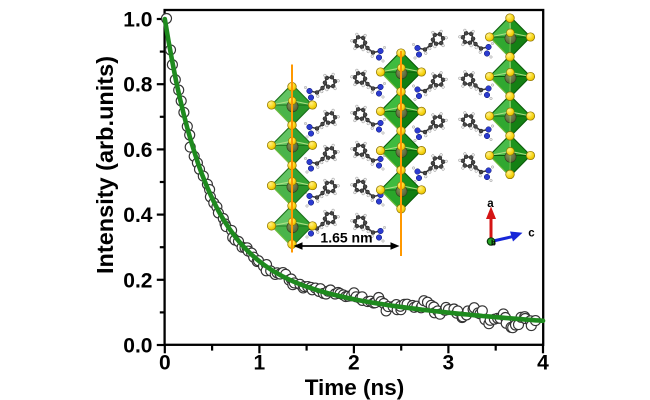  What do you see at coordinates (137, 280) in the screenshot?
I see `svg-text: 0.2` at bounding box center [137, 280].